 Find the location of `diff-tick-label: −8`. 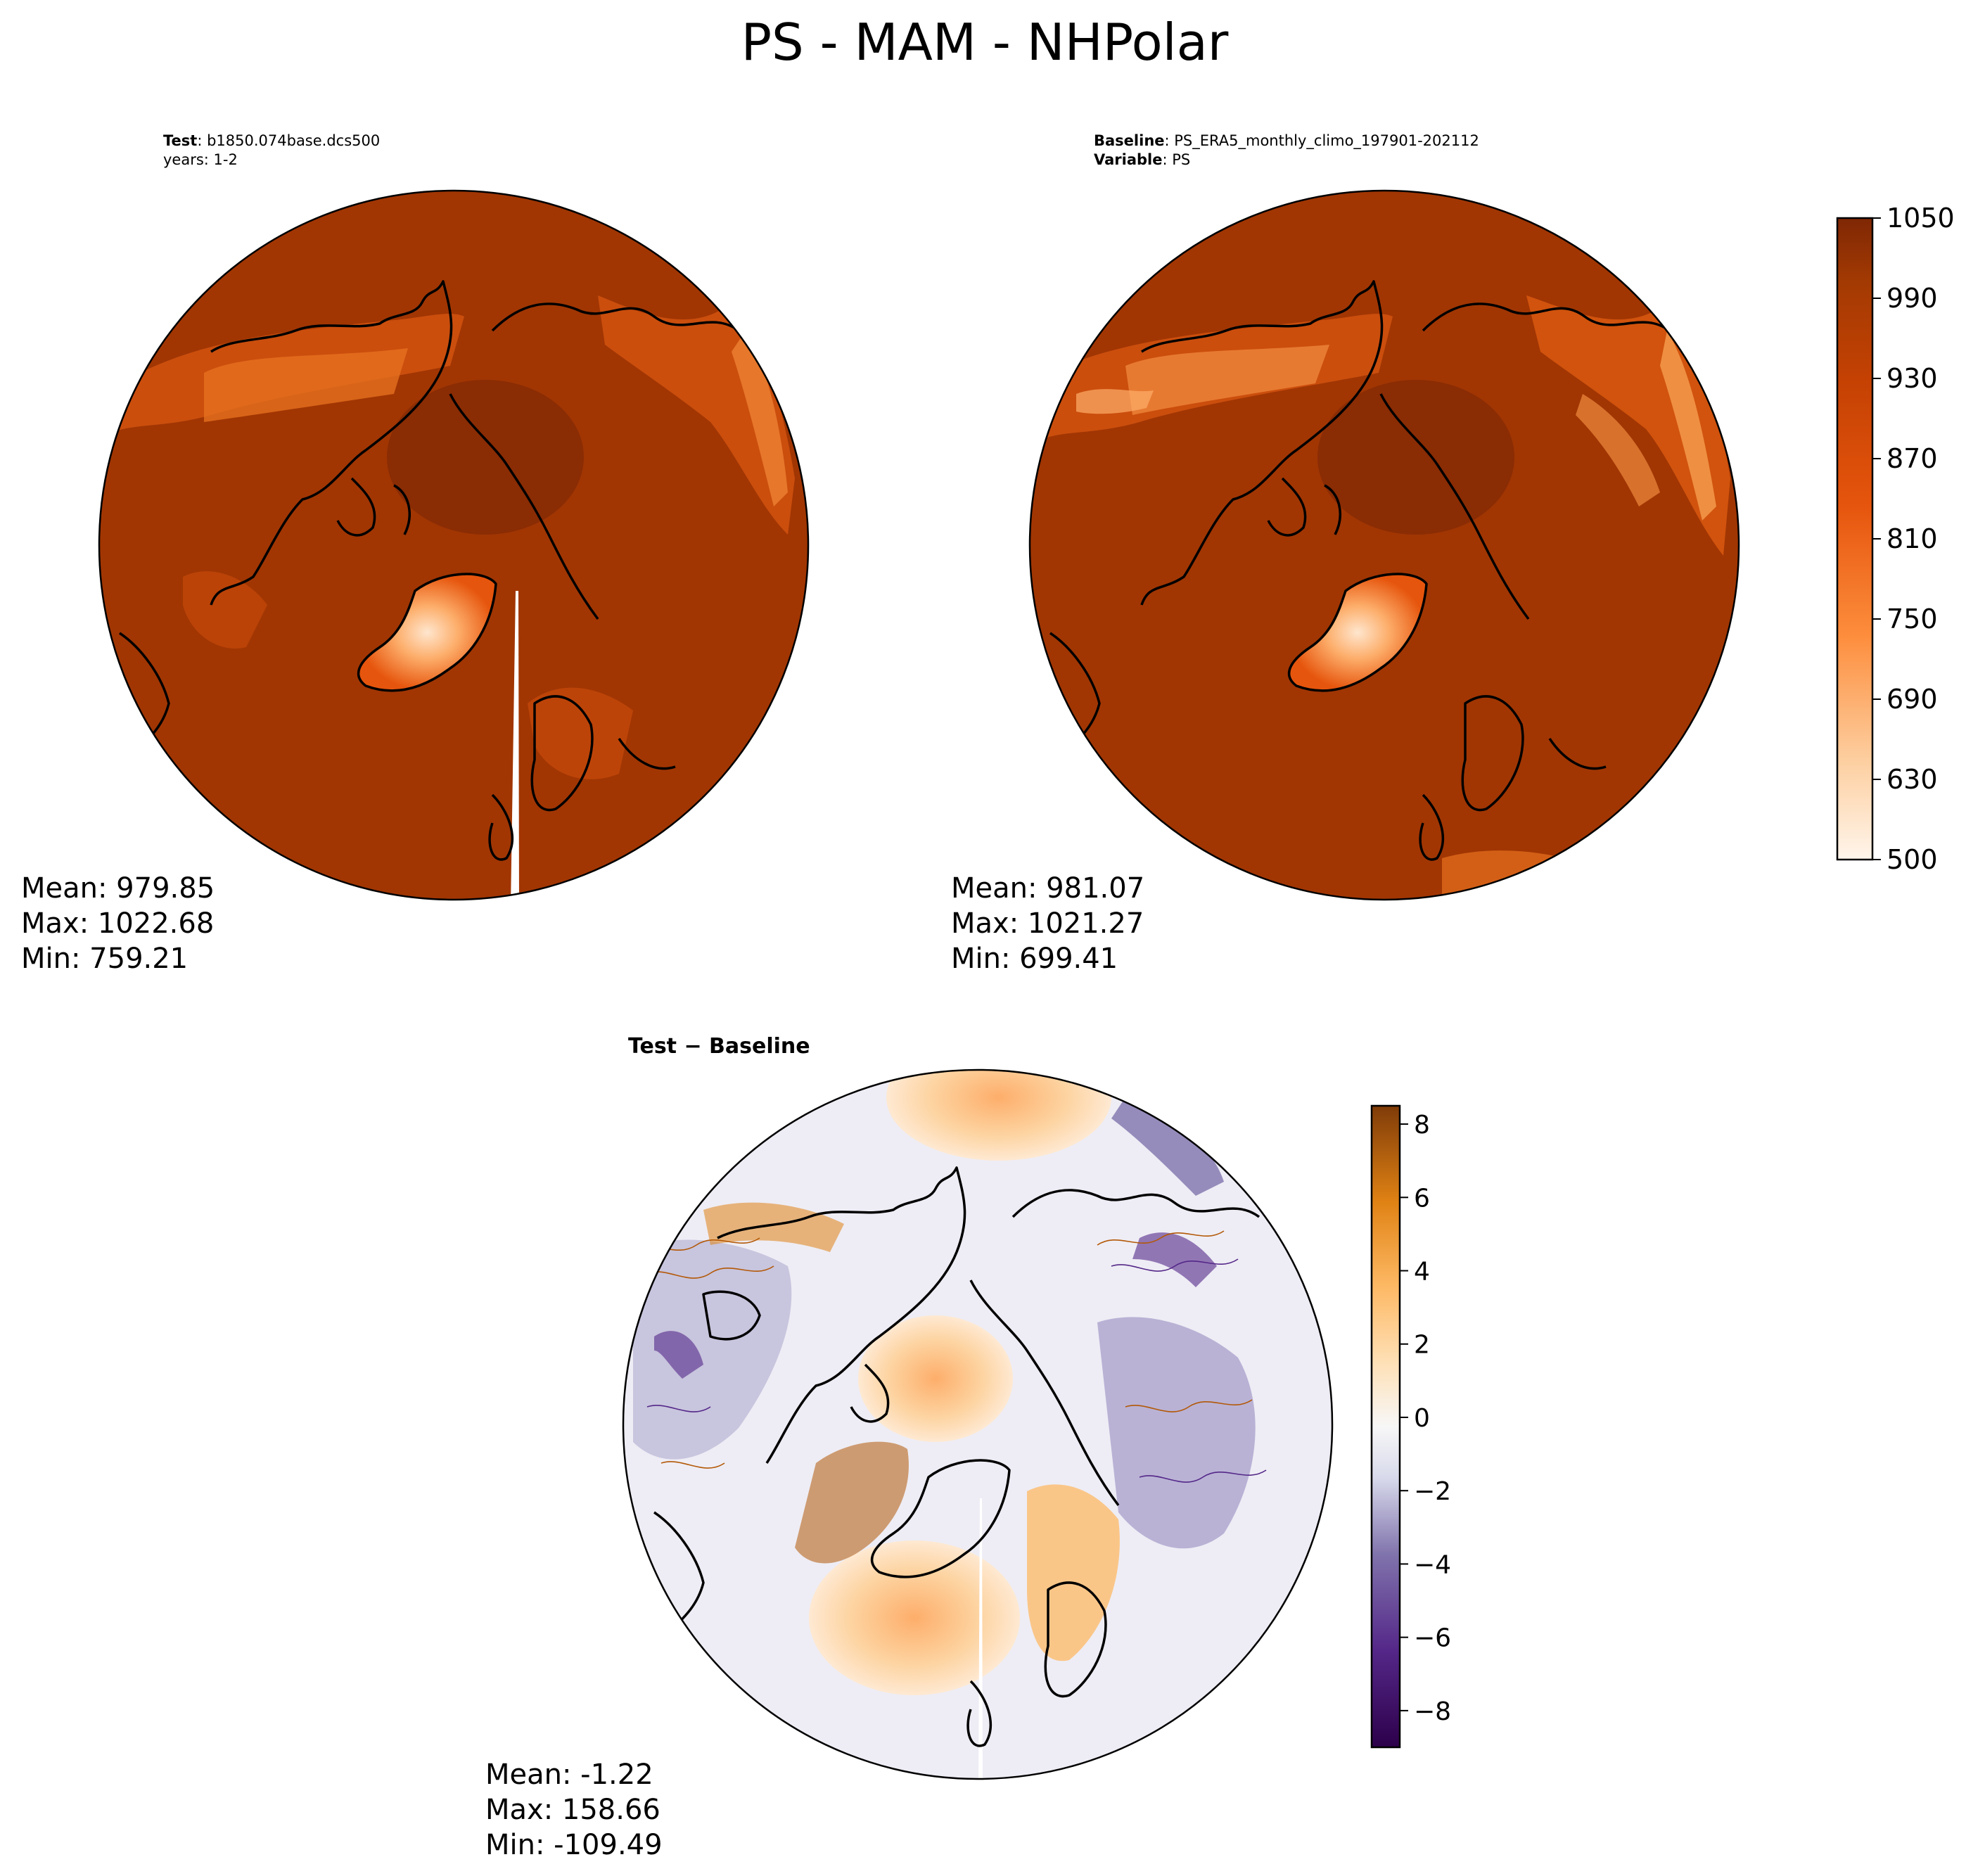

diff-tick-label: −8 is located at coordinates (1432, 1711).